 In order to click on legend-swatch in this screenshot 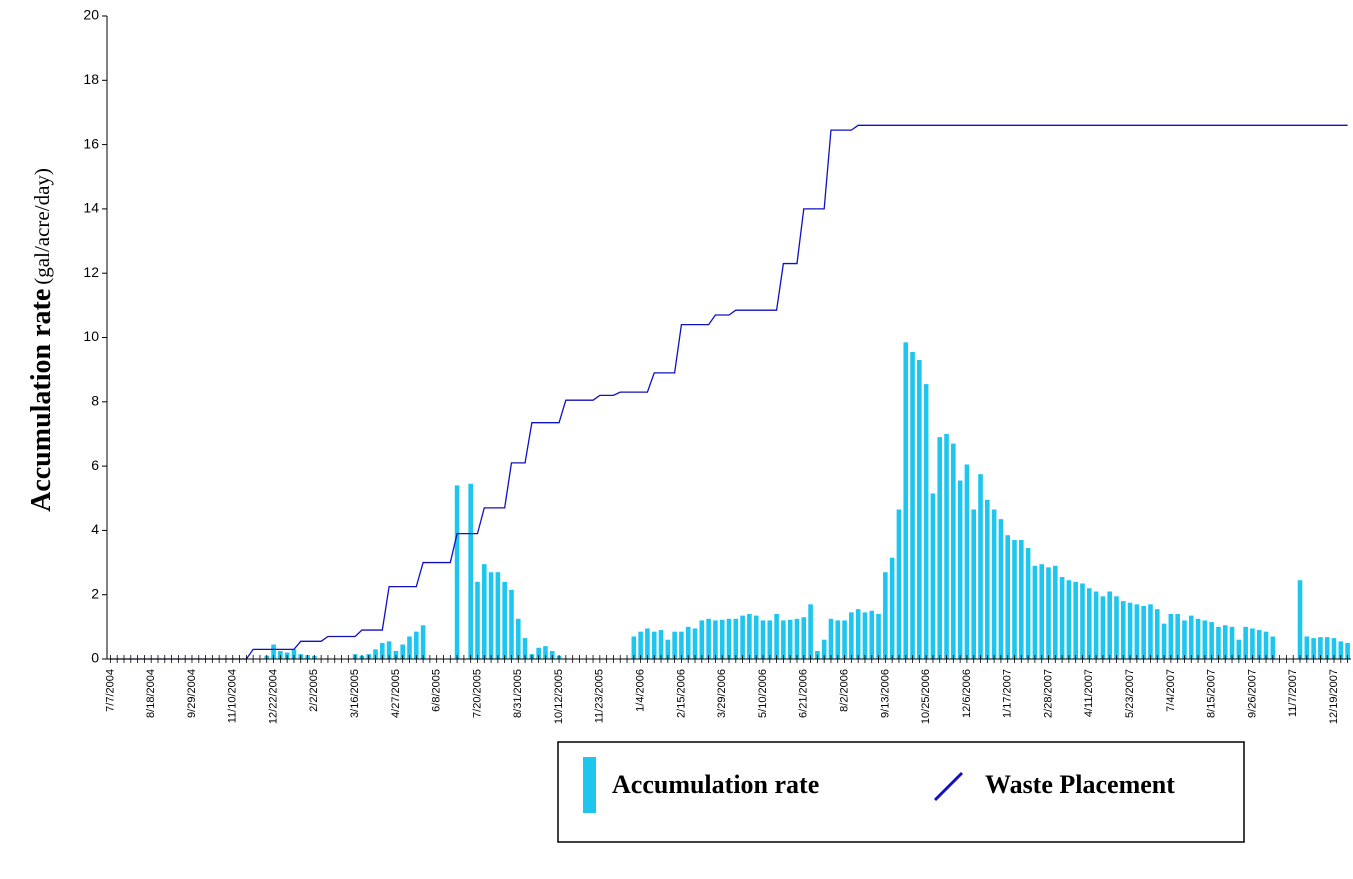, I will do `click(948, 786)`.